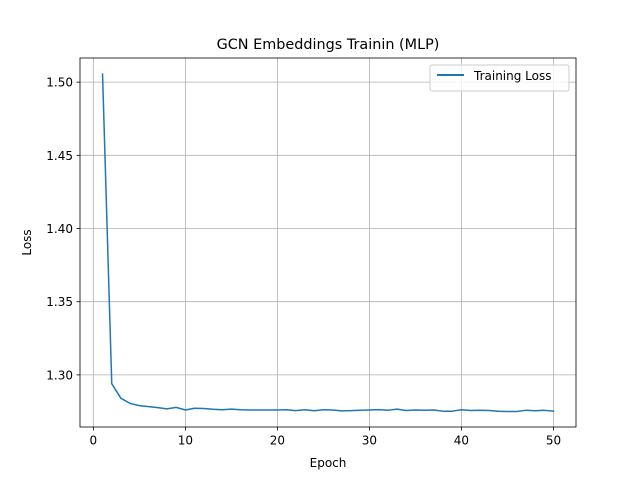  What do you see at coordinates (369, 441) in the screenshot?
I see `x-tick-label: 30` at bounding box center [369, 441].